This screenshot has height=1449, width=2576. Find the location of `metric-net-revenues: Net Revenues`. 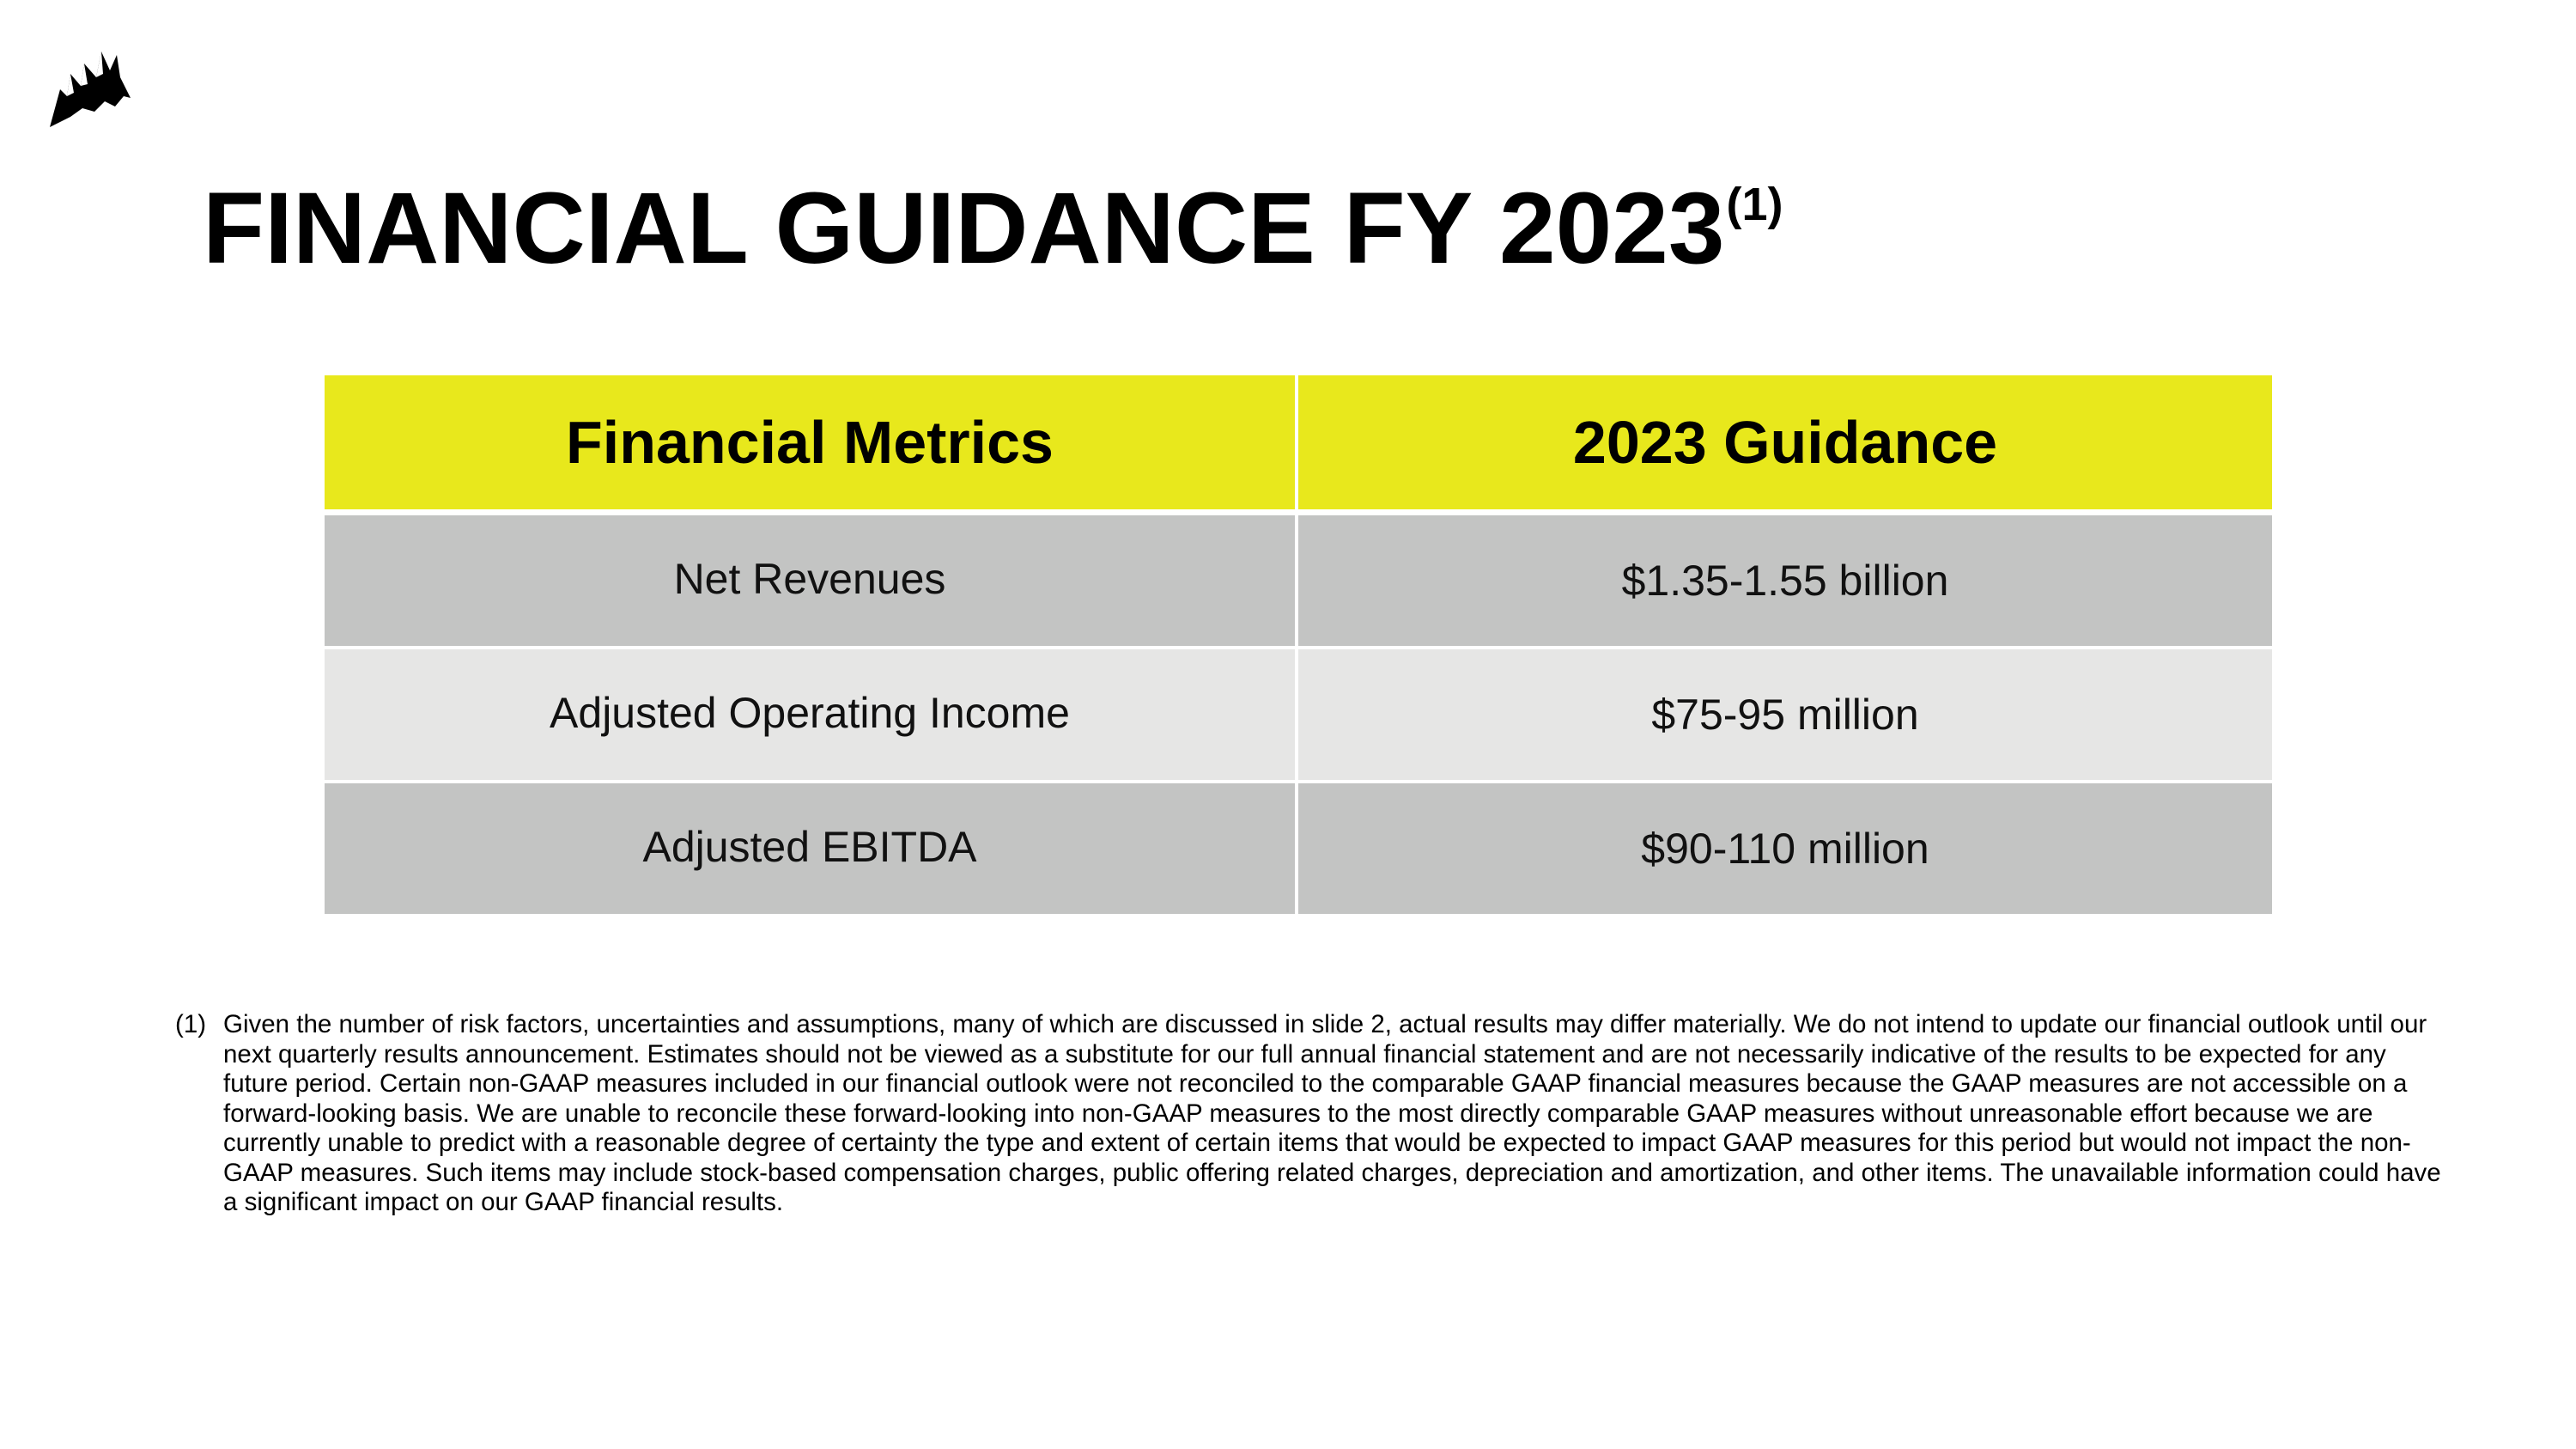

metric-net-revenues: Net Revenues is located at coordinates (810, 580).